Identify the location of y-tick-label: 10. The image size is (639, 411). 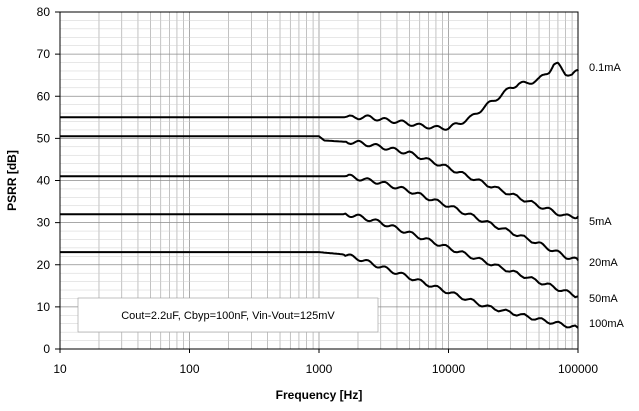
(44, 307).